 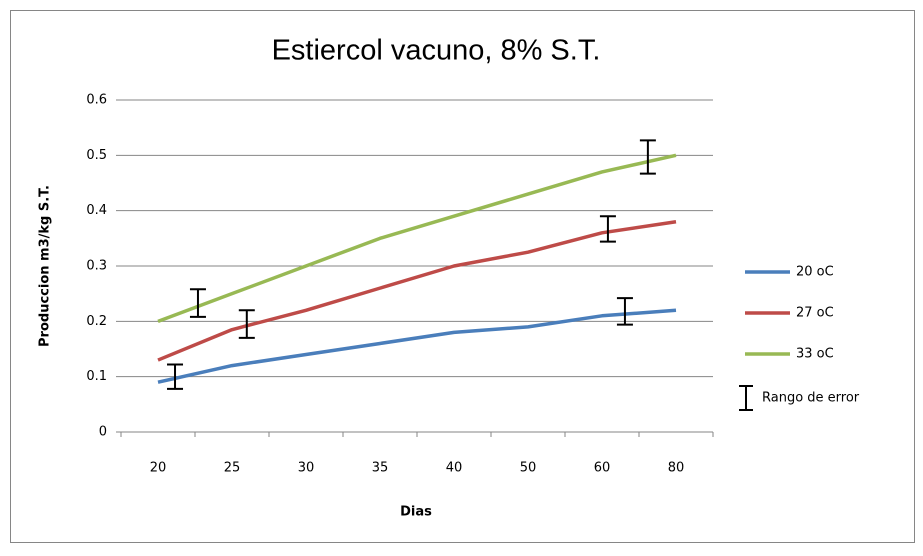 What do you see at coordinates (815, 354) in the screenshot?
I see `legend-label: 33 oC` at bounding box center [815, 354].